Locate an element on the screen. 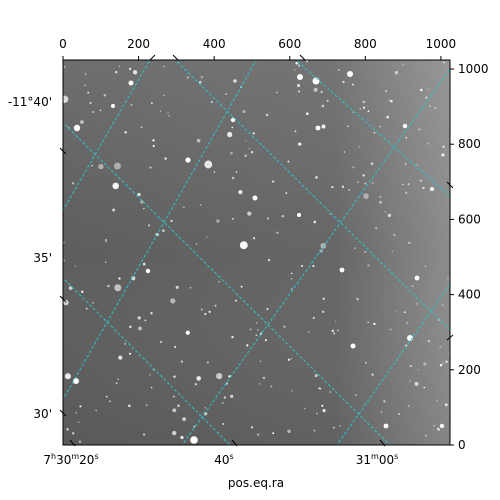 This screenshot has width=500, height=500. top-tick-label-1: 200 is located at coordinates (138, 44).